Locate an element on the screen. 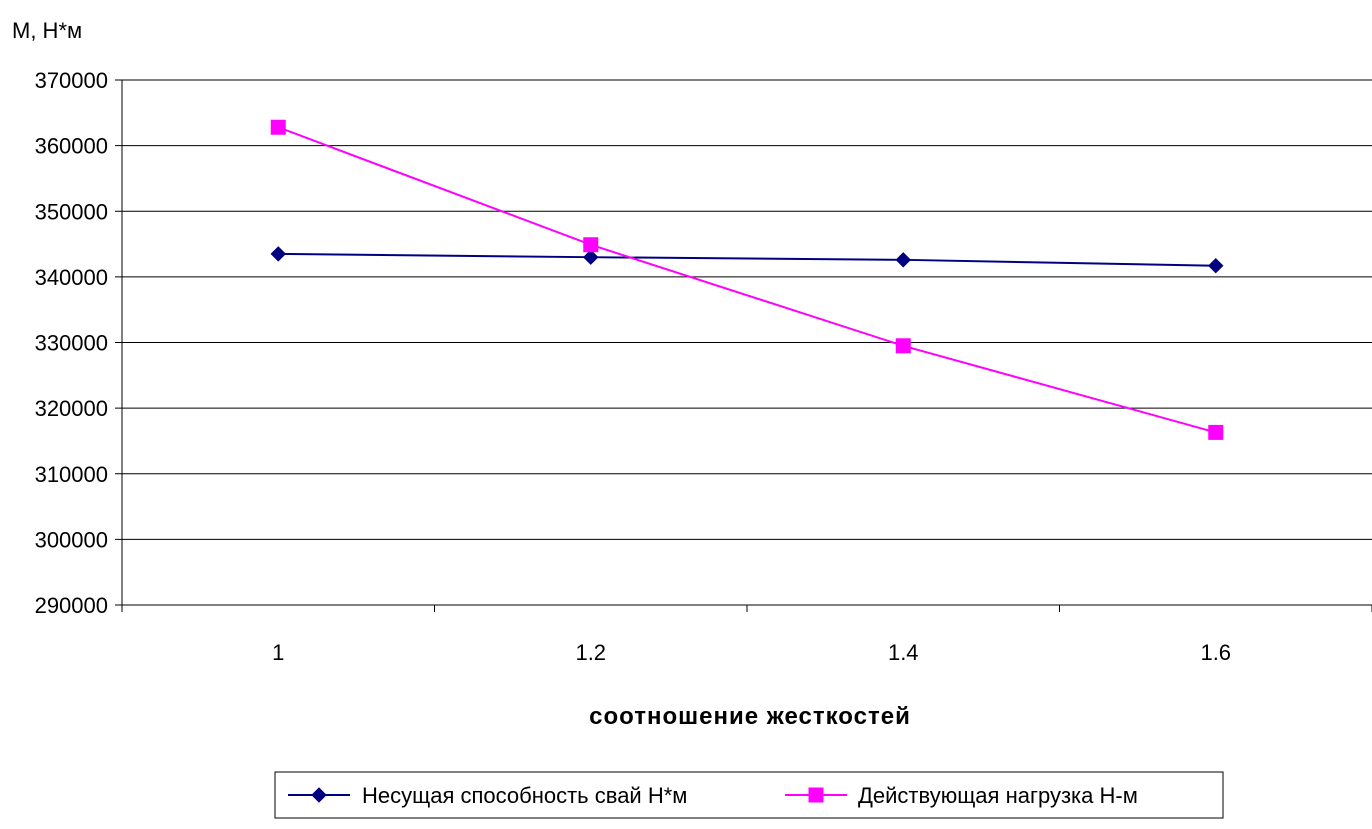  legend-entry: Действующая нагрузка Н-м is located at coordinates (961, 795).